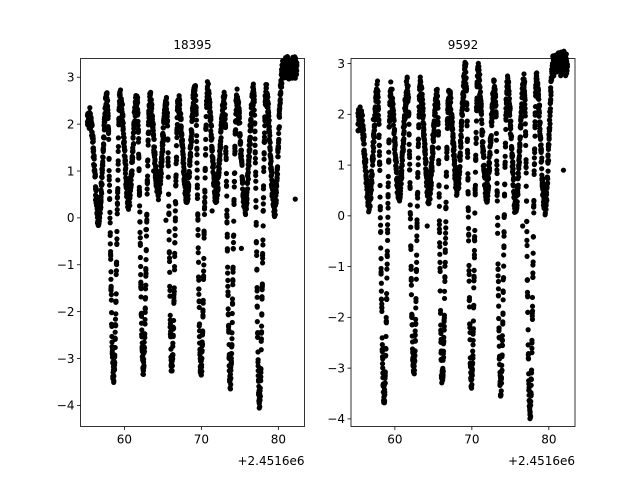 Image resolution: width=640 pixels, height=480 pixels. Describe the element at coordinates (124, 440) in the screenshot. I see `x-tick-label: 60` at that location.